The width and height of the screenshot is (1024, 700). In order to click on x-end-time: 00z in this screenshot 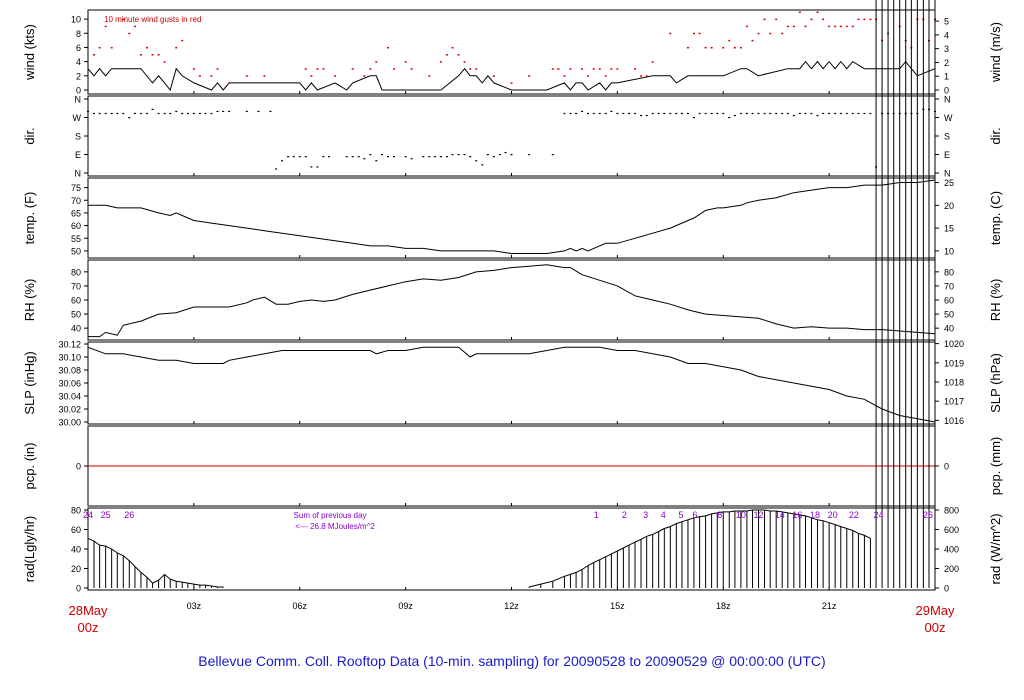, I will do `click(935, 627)`.